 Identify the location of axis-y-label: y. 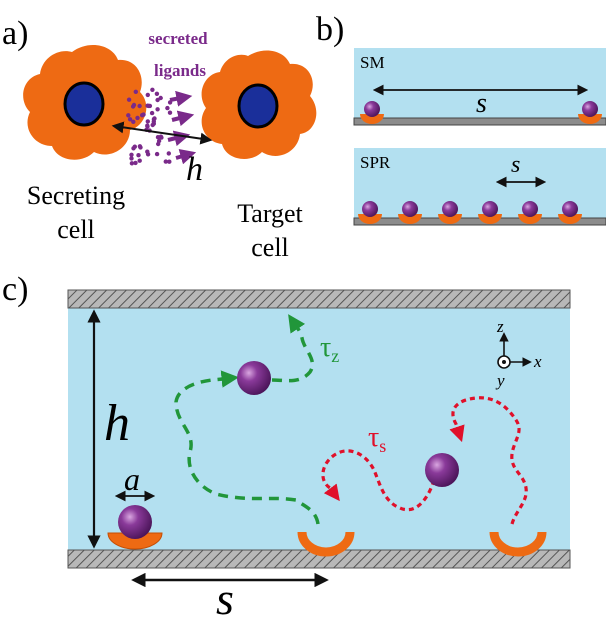
(500, 380).